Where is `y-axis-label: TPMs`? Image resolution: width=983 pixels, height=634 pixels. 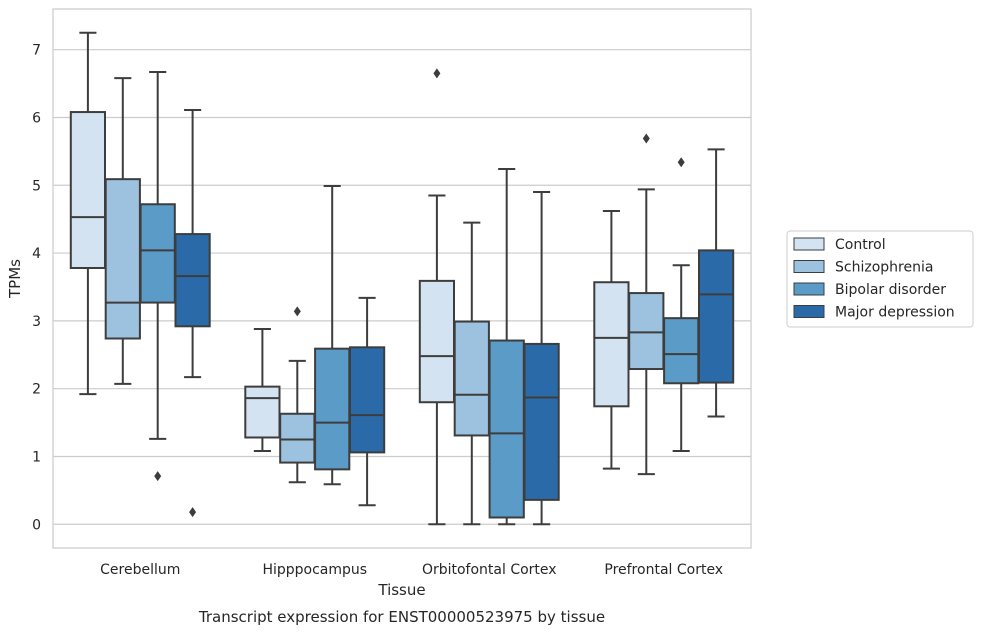
y-axis-label: TPMs is located at coordinates (15, 279).